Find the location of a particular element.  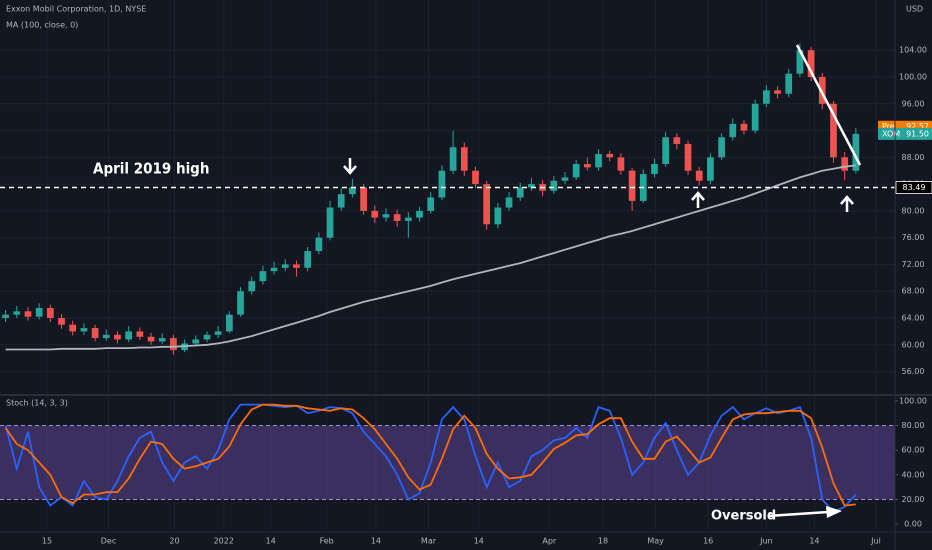

y-tick-label: 0.00 is located at coordinates (913, 524).